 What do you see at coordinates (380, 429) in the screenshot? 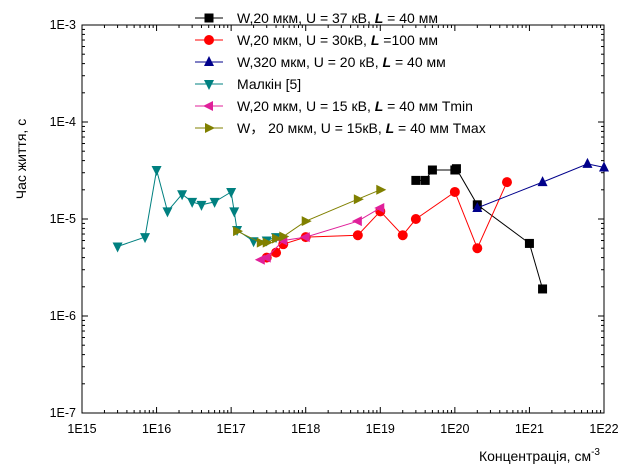
I see `x-tick-label: 1E19` at bounding box center [380, 429].